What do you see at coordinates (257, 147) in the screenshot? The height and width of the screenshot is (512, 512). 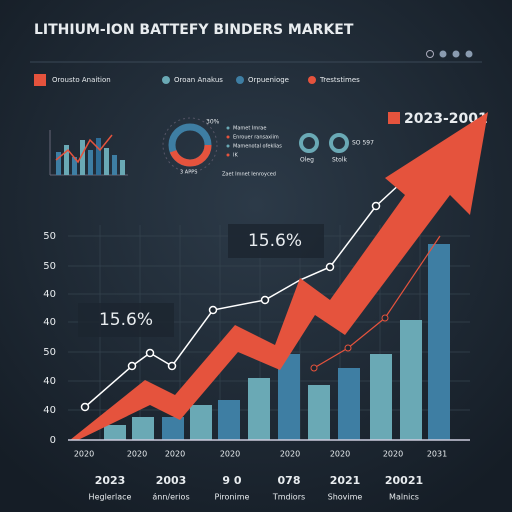 I see `item-label: Mamenotal ofeklias` at bounding box center [257, 147].